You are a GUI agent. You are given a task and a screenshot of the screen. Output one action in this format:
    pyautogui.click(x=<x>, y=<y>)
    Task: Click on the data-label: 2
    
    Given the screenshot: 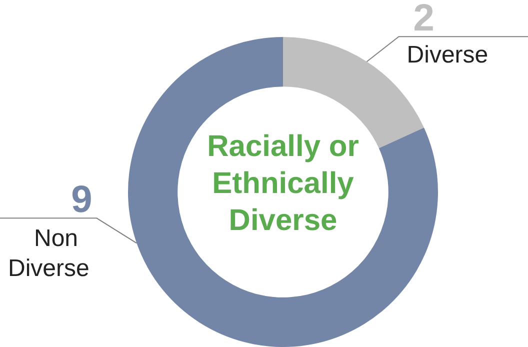 What is the action you would take?
    pyautogui.click(x=423, y=20)
    